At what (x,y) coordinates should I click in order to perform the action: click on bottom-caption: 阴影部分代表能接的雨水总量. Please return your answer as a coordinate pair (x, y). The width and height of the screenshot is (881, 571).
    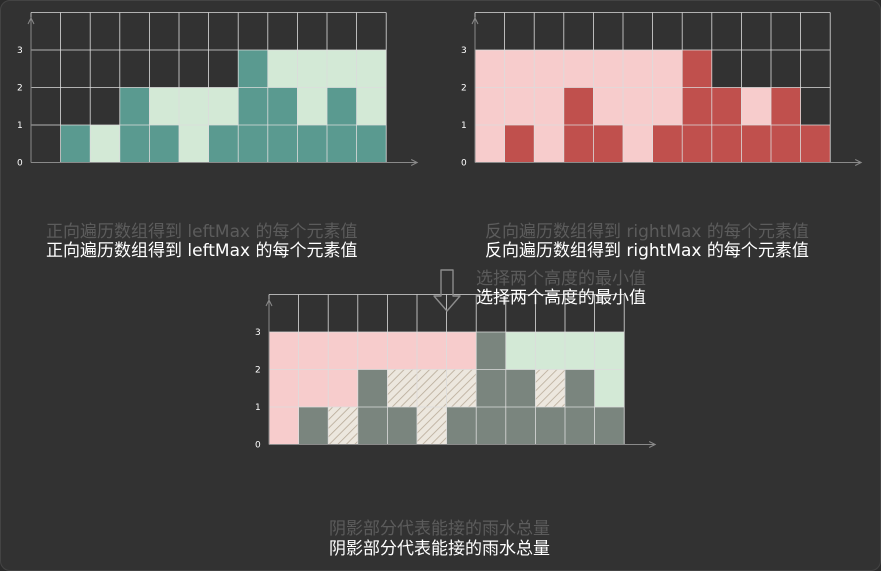
    Looking at the image, I should click on (439, 549).